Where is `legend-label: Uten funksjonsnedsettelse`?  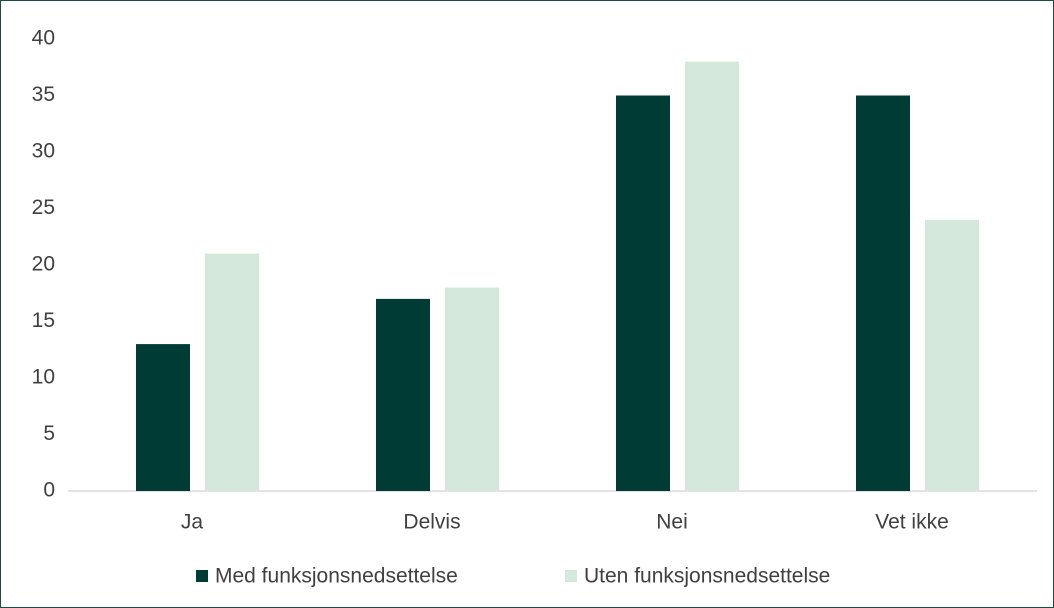
legend-label: Uten funksjonsnedsettelse is located at coordinates (707, 576).